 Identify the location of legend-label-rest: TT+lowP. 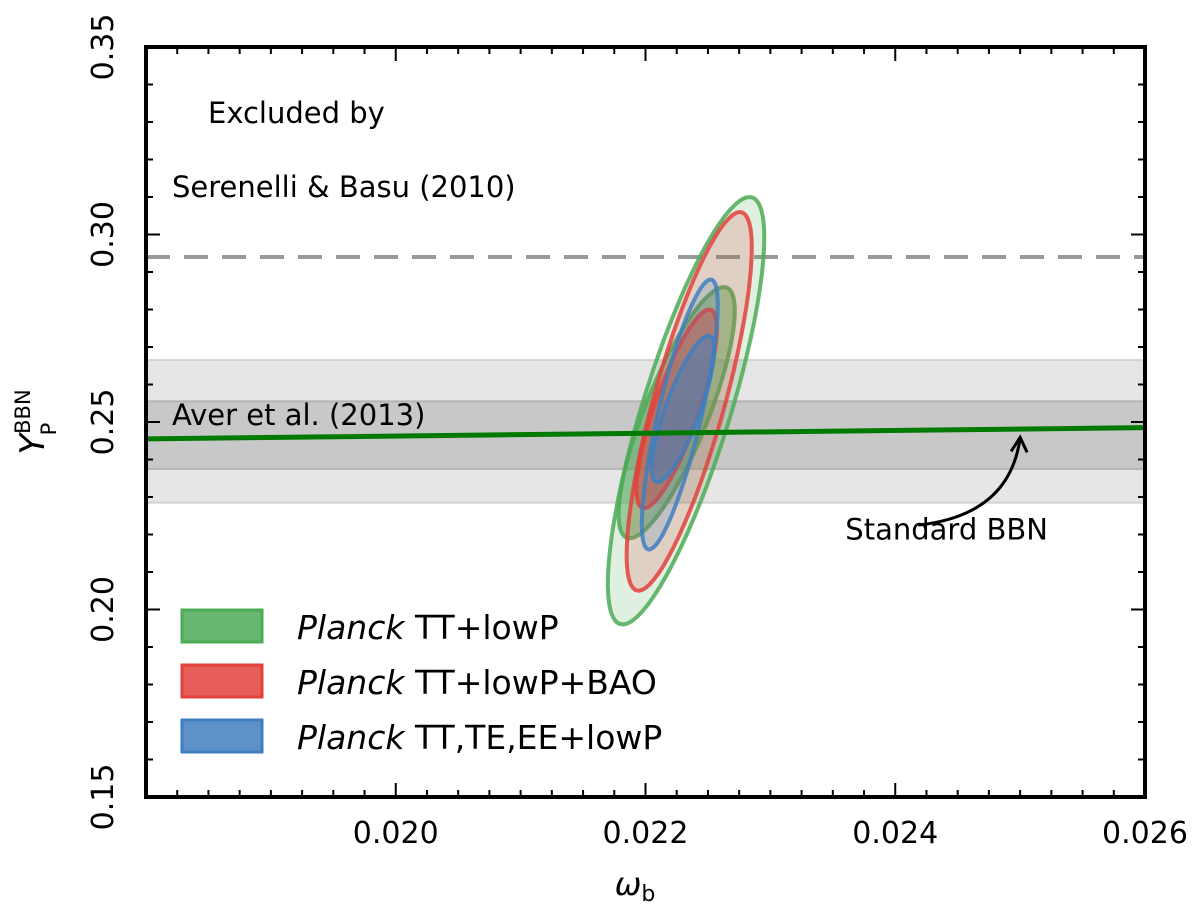
(481, 627).